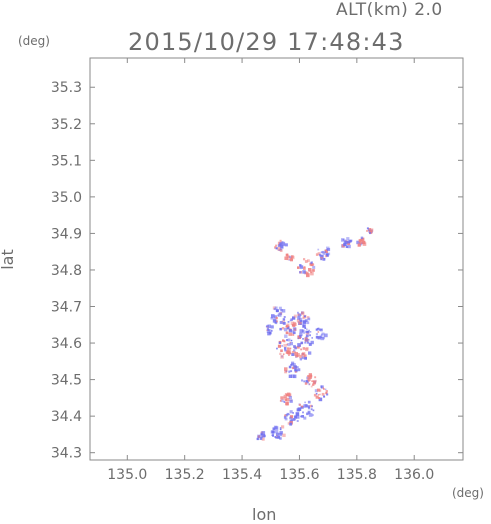 This screenshot has width=491, height=524. I want to click on y-tick-label: 34.4, so click(66, 417).